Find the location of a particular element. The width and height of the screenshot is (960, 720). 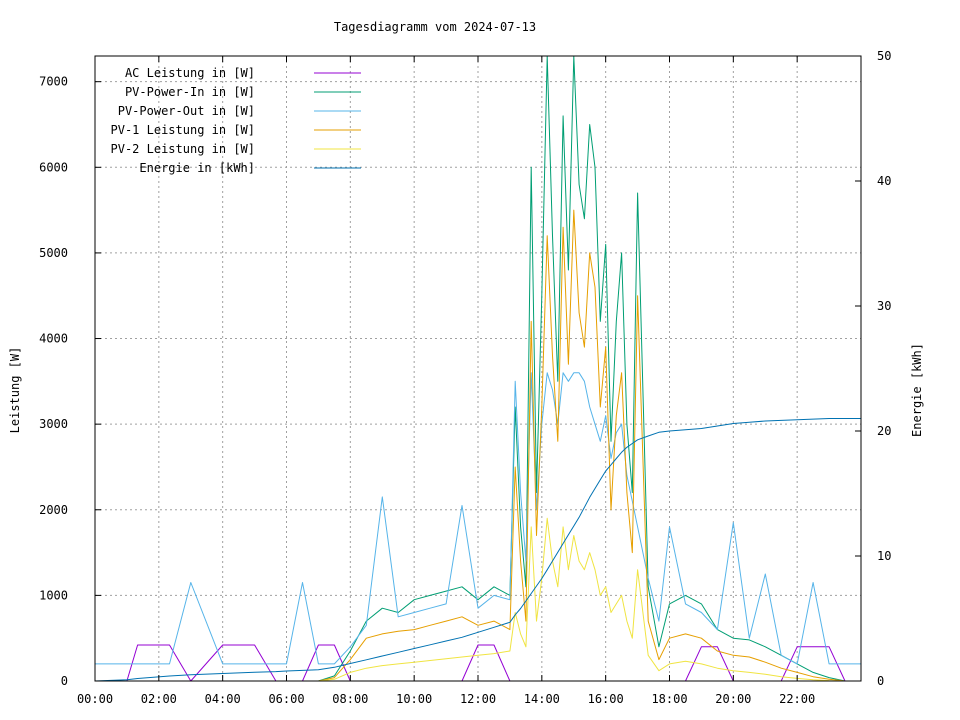

y-tick-label: 1000 is located at coordinates (53, 595).